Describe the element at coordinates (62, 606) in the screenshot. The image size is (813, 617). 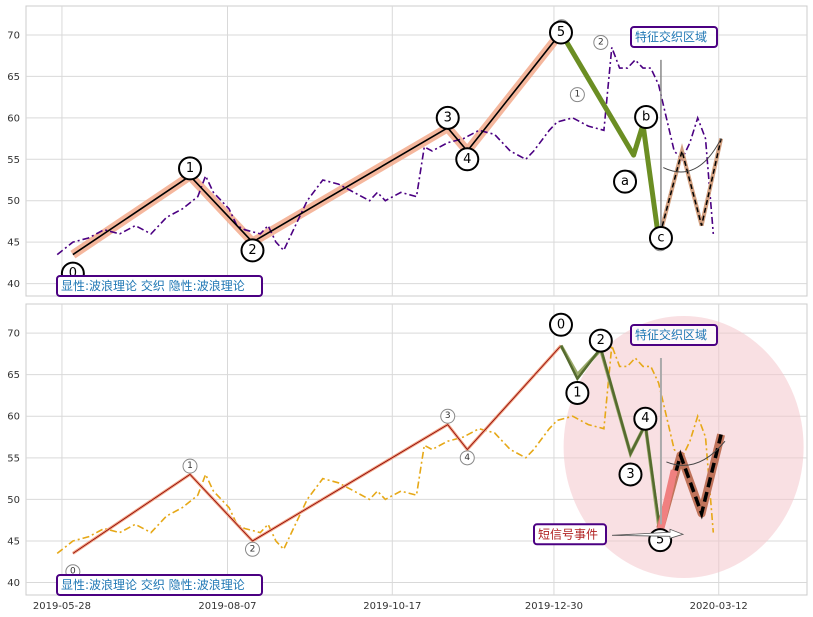
I see `x-tick-label: 2019-05-28` at that location.